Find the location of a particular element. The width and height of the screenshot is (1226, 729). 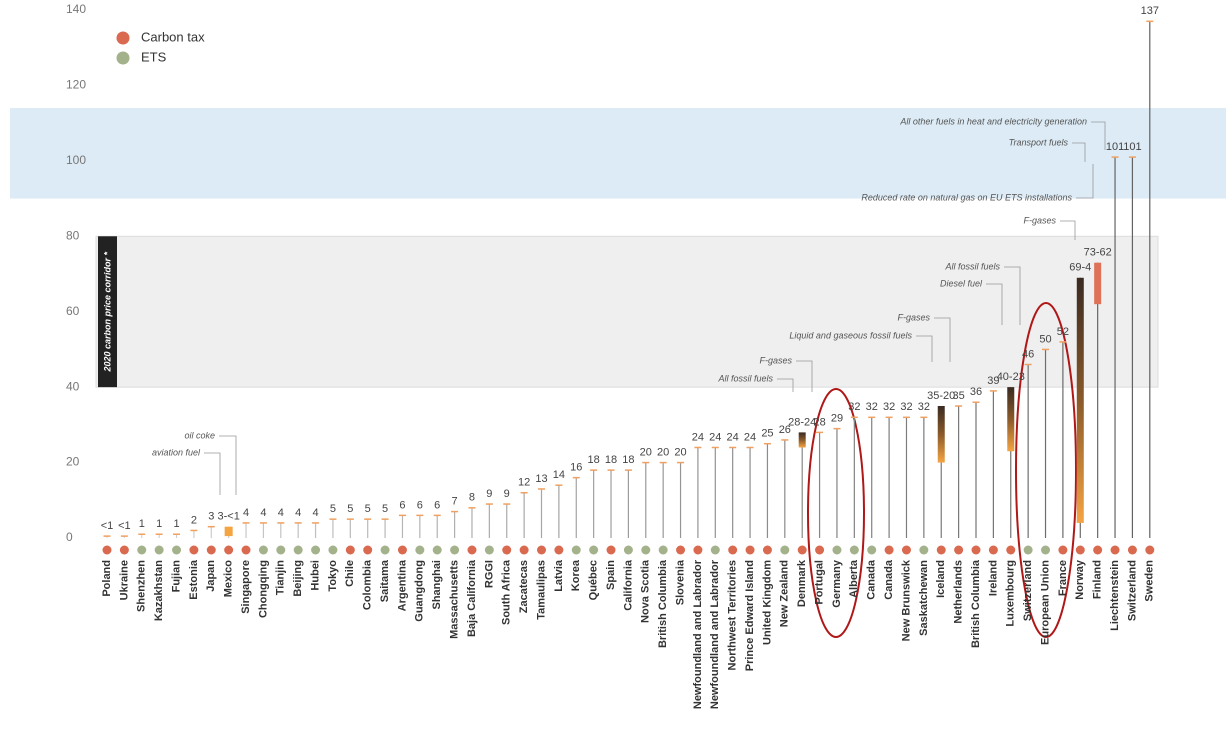

upper-band is located at coordinates (618, 153).